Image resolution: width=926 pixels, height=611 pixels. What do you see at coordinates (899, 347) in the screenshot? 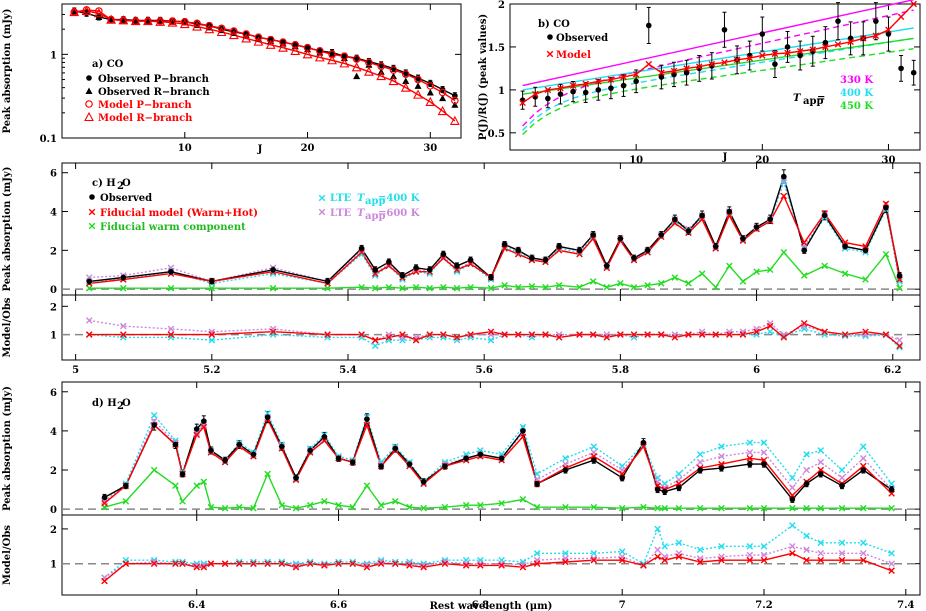
I see `point-lte400-c2` at bounding box center [899, 347].